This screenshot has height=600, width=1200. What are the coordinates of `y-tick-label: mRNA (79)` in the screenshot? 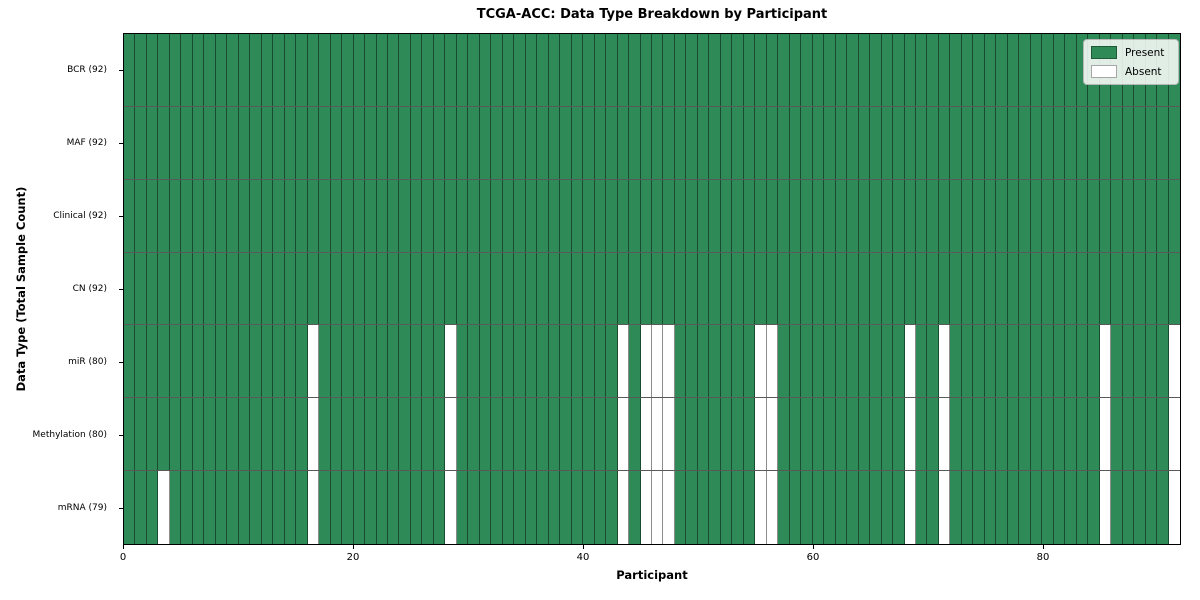 It's located at (82, 508).